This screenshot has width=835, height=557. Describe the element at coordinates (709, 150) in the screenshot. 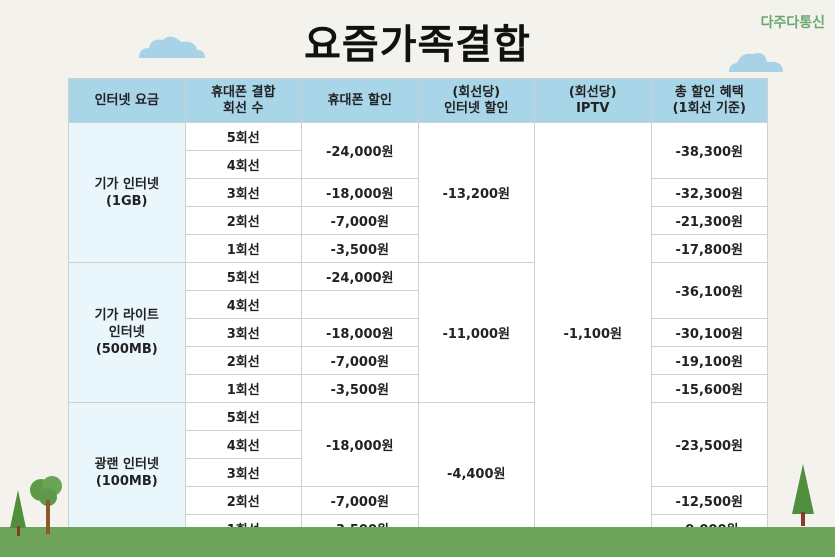

I see `total-discount-cell: -38,300원` at that location.